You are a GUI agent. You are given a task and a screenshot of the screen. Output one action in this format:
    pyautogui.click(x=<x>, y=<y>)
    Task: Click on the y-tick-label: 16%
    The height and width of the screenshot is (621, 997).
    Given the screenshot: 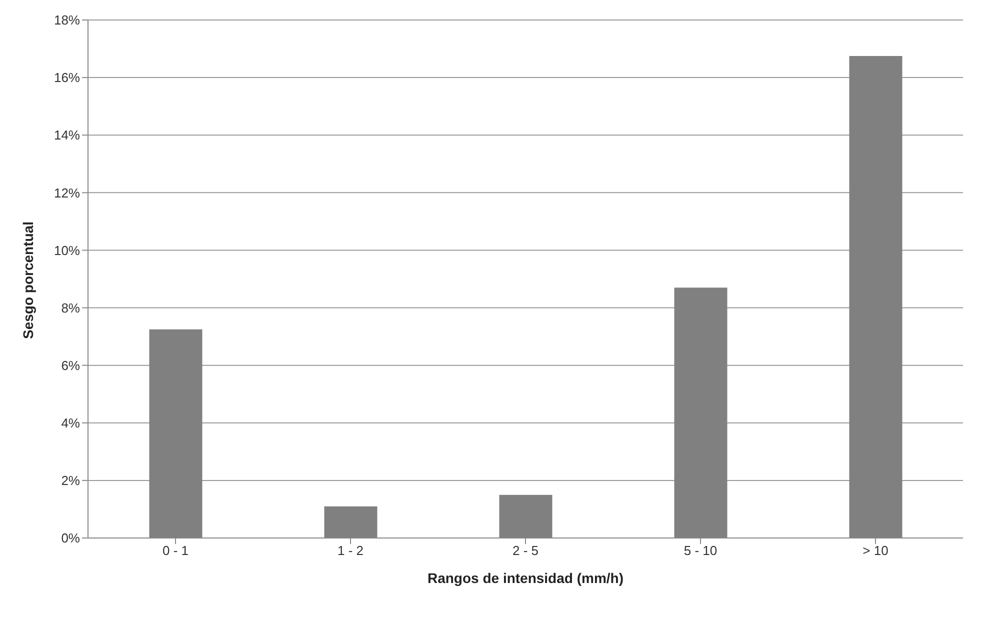 What is the action you would take?
    pyautogui.click(x=67, y=78)
    